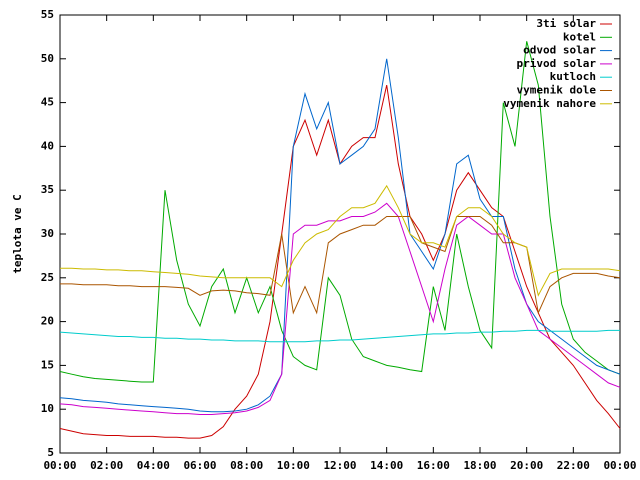 The width and height of the screenshot is (640, 480). Describe the element at coordinates (557, 90) in the screenshot. I see `legend-label: vymenik dole` at that location.